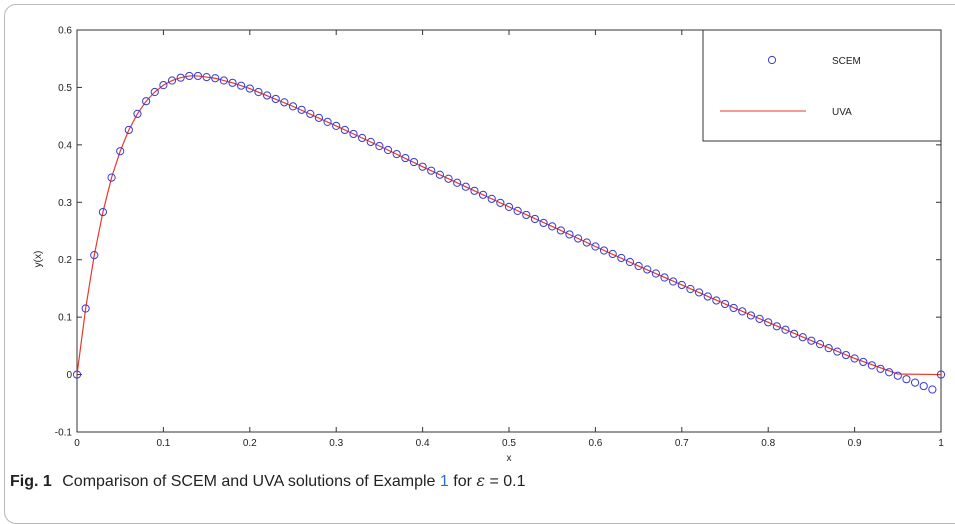 This screenshot has height=524, width=955. What do you see at coordinates (250, 443) in the screenshot?
I see `x-tick-label: 0.2` at bounding box center [250, 443].